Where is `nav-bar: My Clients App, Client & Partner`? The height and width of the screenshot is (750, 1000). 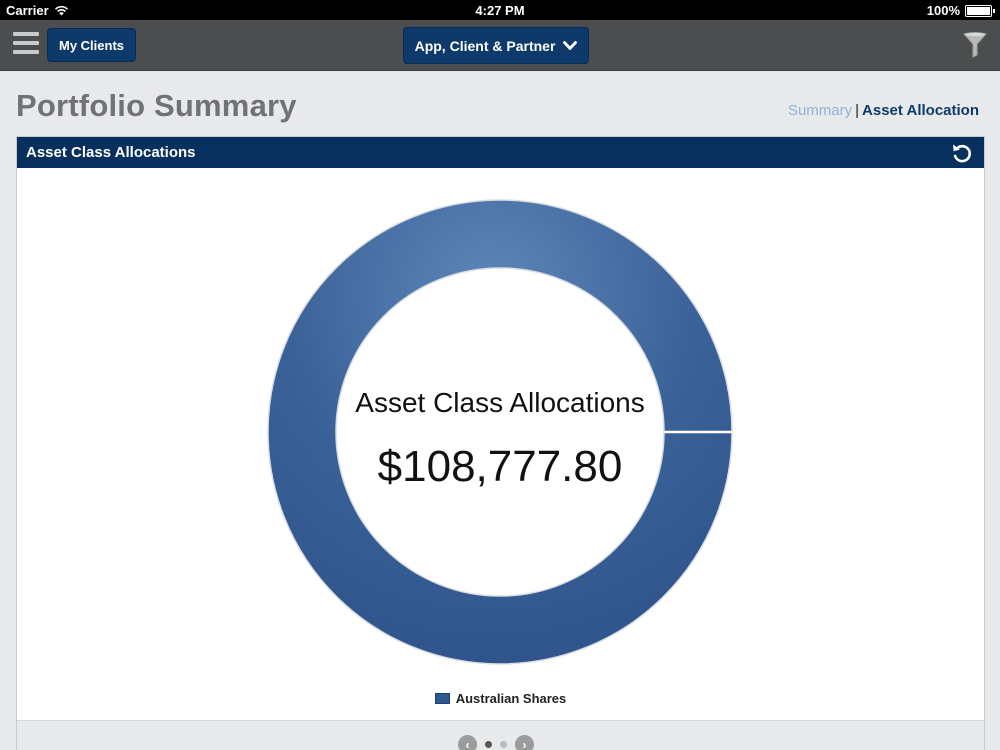
nav-bar: My Clients App, Client & Partner is located at coordinates (500, 45).